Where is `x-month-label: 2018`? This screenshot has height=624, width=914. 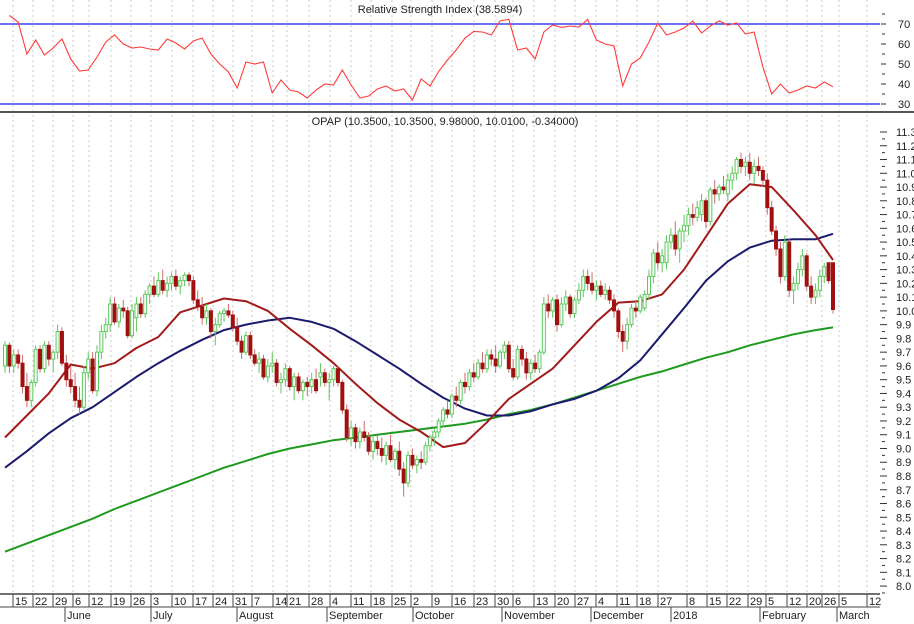
x-month-label: 2018 is located at coordinates (685, 616).